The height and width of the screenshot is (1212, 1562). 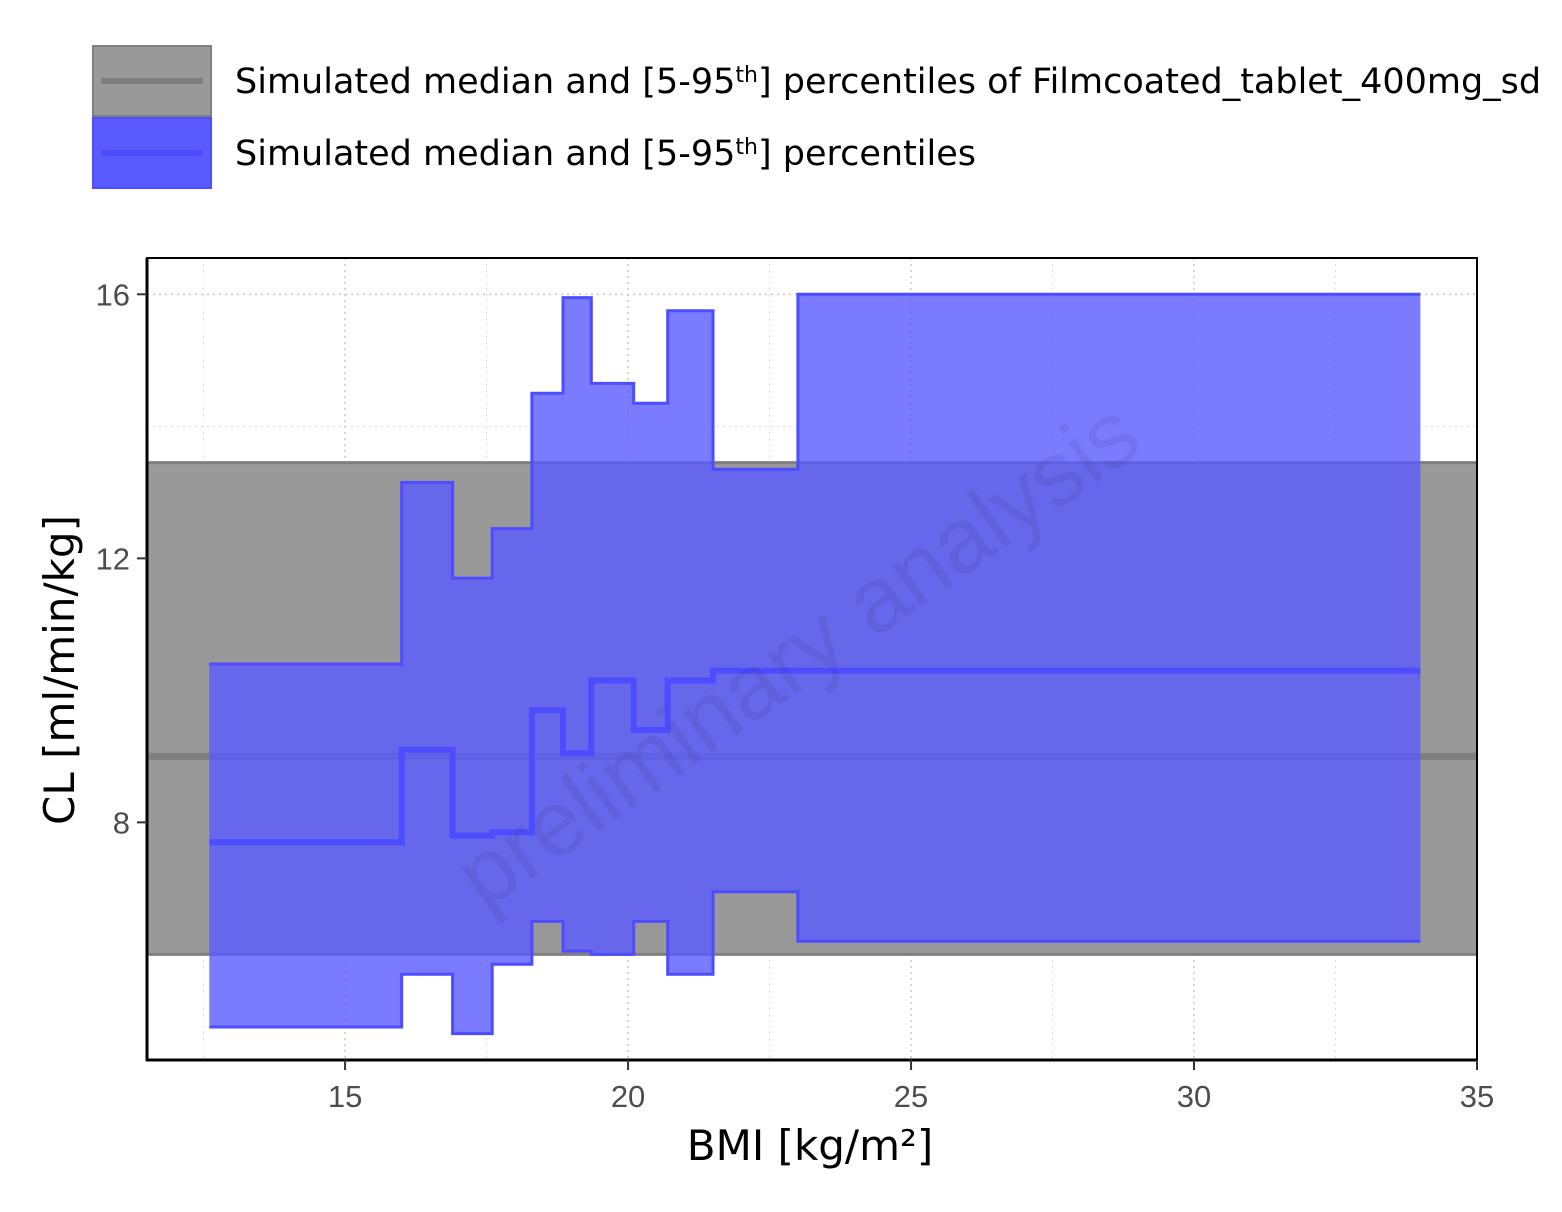 What do you see at coordinates (911, 1096) in the screenshot?
I see `x-tick-label: 25` at bounding box center [911, 1096].